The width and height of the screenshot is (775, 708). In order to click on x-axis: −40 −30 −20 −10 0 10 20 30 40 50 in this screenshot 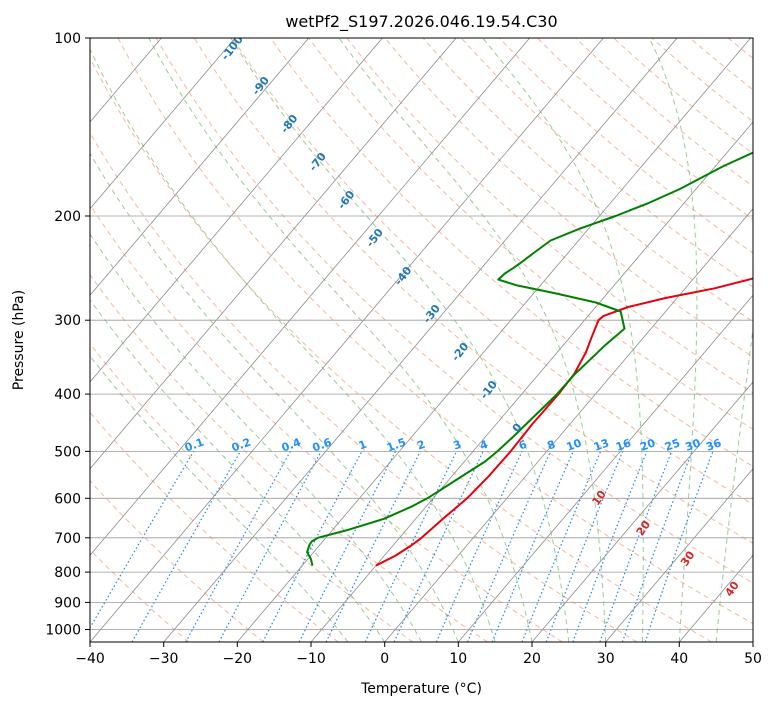, I will do `click(418, 654)`.